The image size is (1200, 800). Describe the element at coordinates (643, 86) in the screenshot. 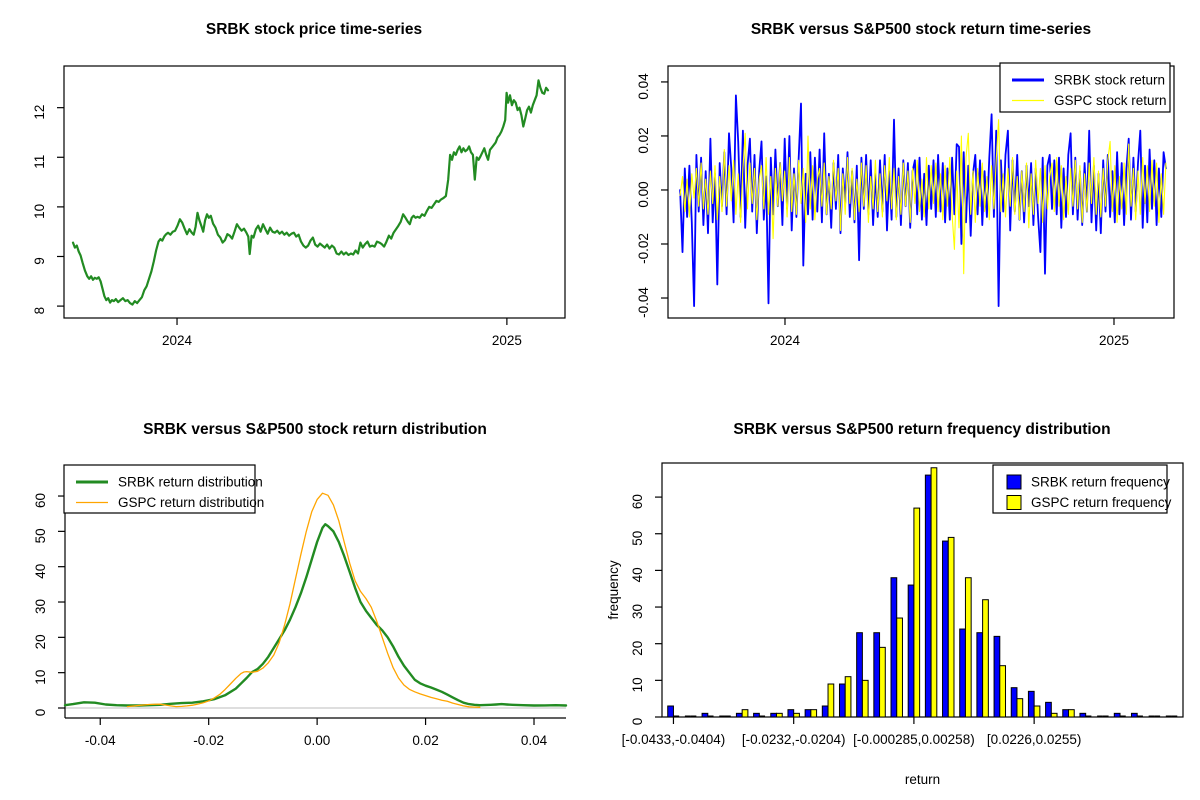

I see `y-tick-label: 0.04` at that location.